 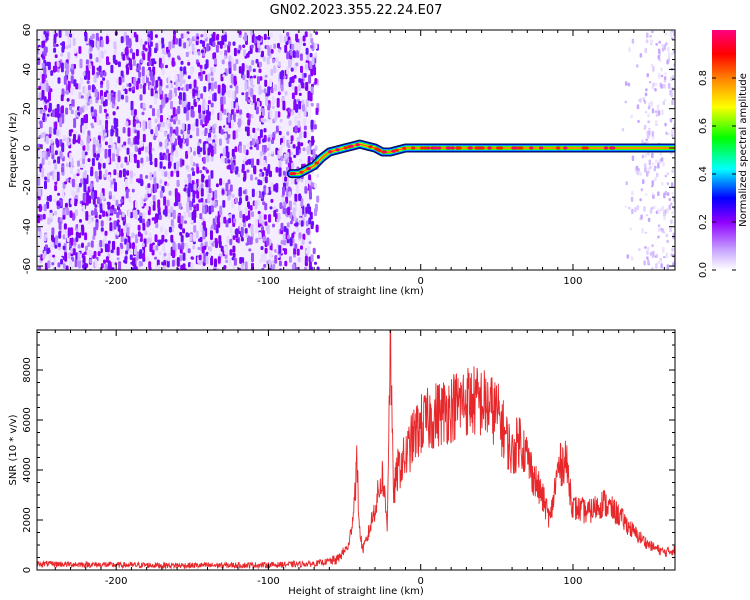 What do you see at coordinates (116, 581) in the screenshot?
I see `snr-x-tick-label: -200` at bounding box center [116, 581].